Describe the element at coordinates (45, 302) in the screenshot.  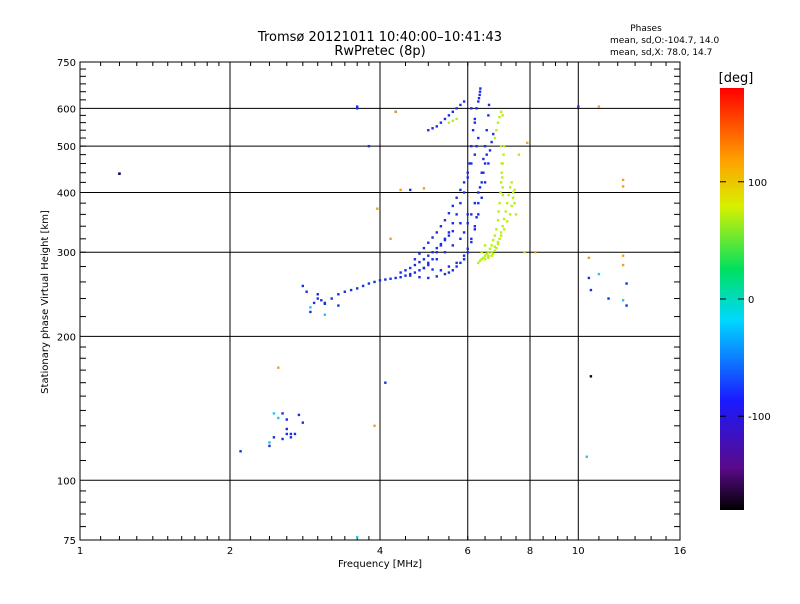
I see `y-axis-label: Stationary phase Virtual Height [km]` at that location.